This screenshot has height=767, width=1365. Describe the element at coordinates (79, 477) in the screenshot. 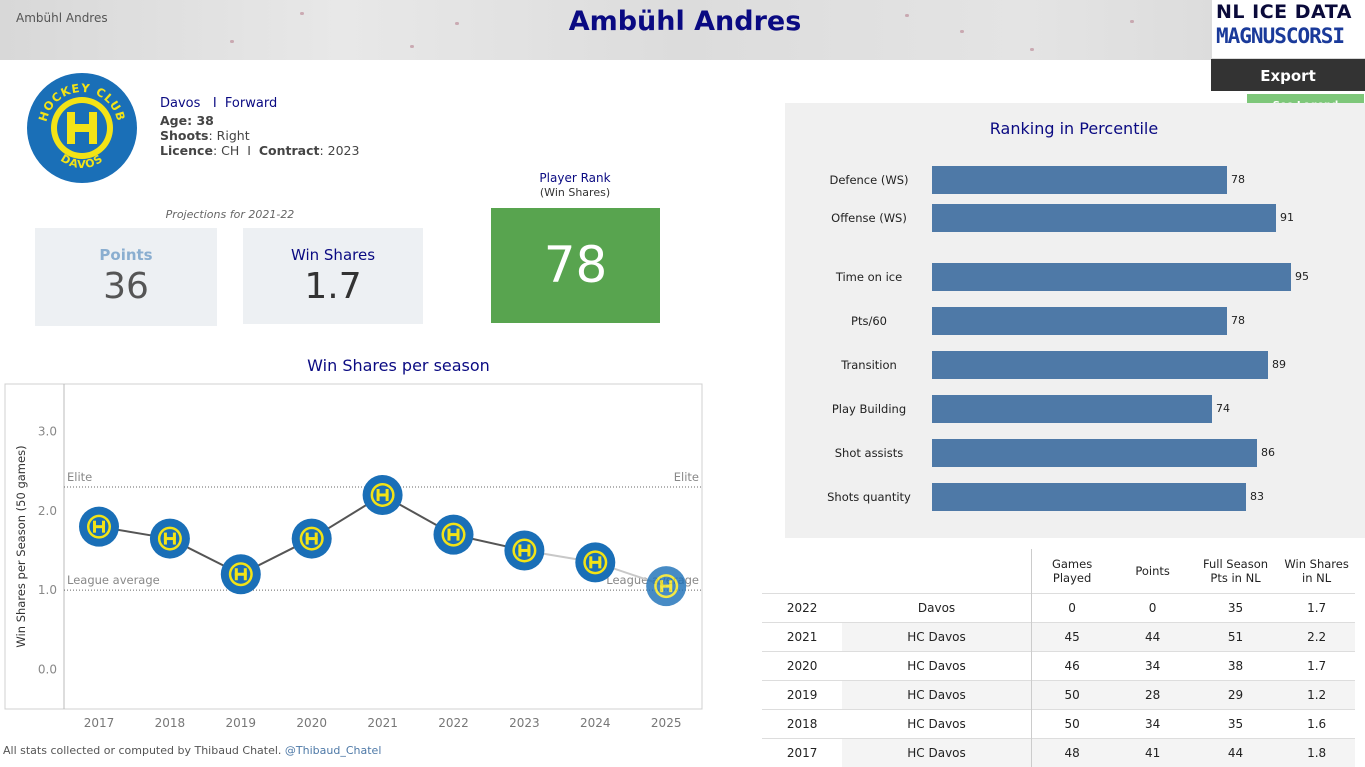

I see `reference-label-left: Elite` at that location.